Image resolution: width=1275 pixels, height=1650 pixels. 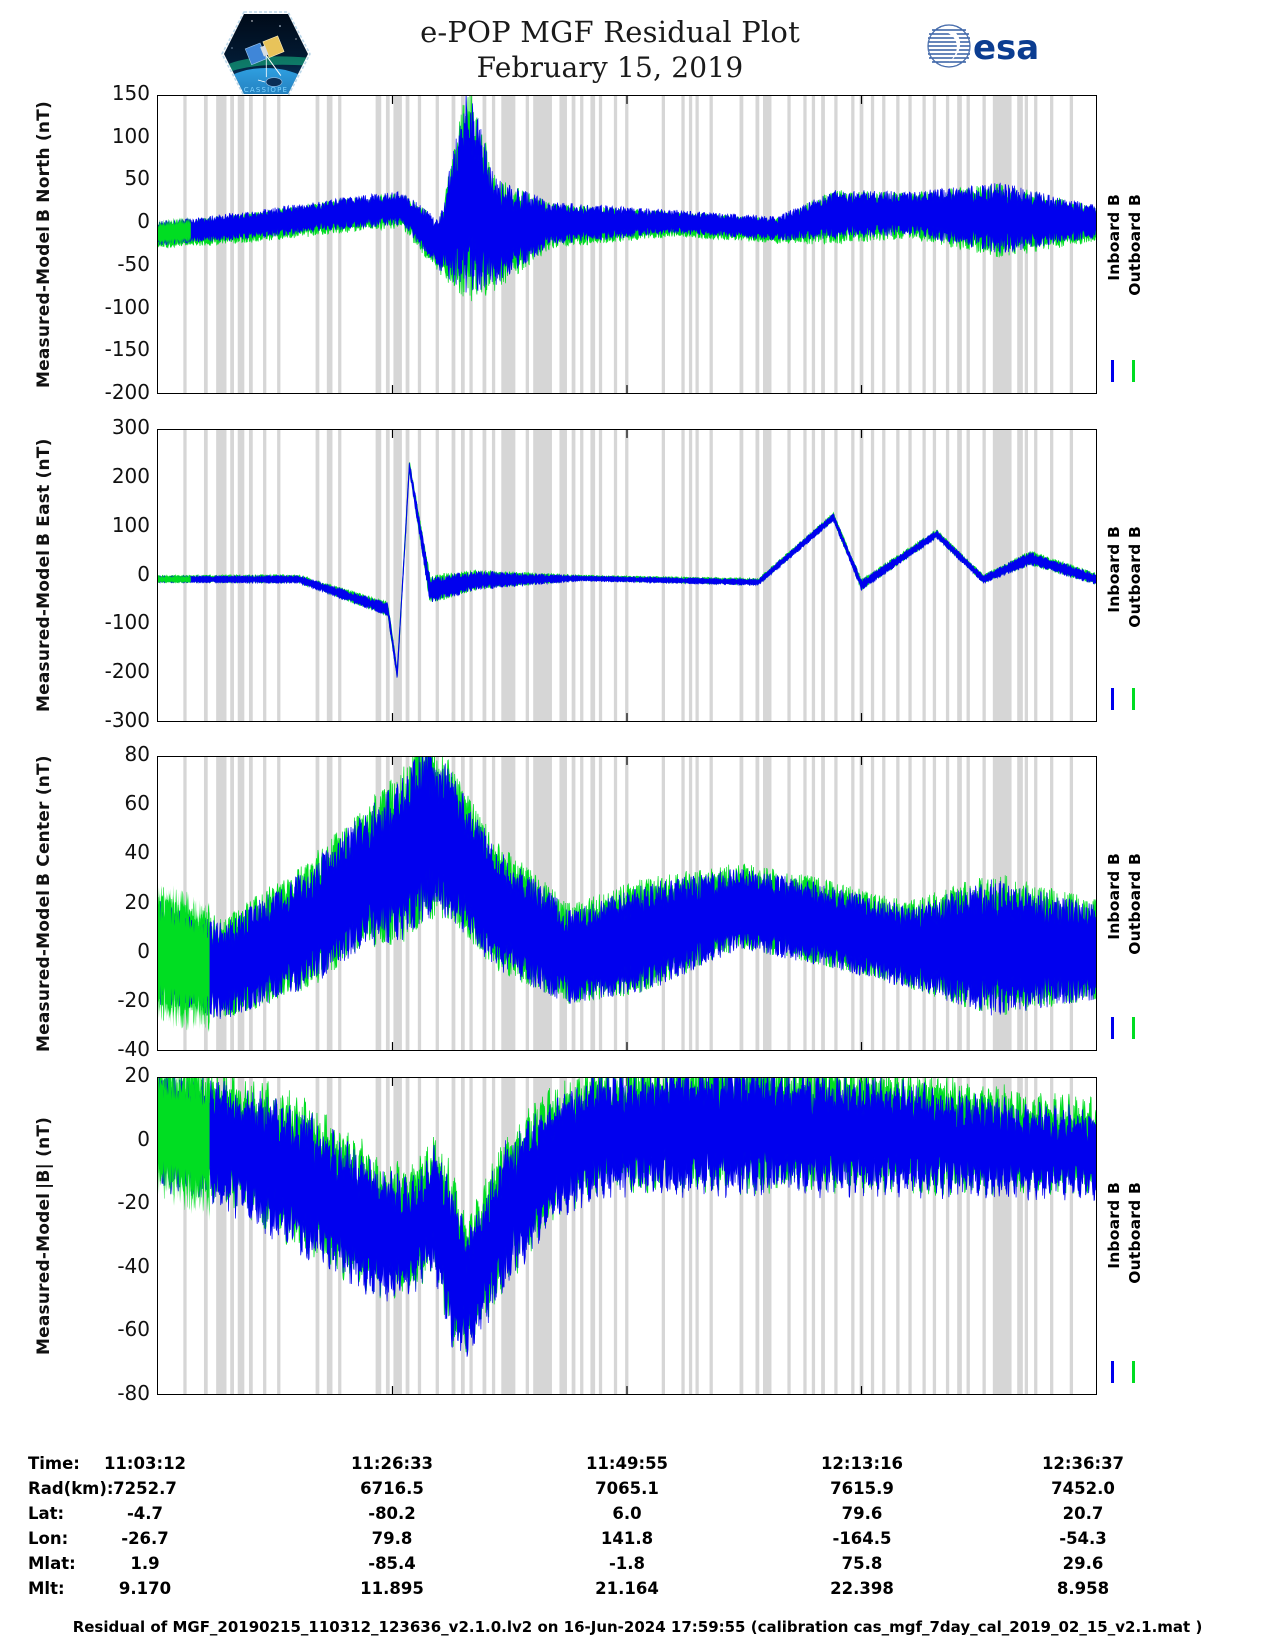 I want to click on y-tick-label: 300, so click(x=130, y=427).